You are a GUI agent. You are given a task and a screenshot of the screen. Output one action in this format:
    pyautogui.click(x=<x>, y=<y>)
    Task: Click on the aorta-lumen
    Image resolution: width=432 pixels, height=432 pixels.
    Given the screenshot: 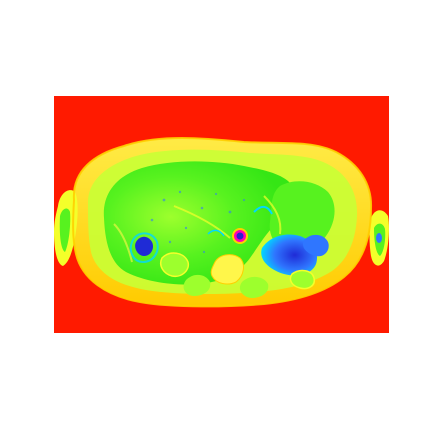 What is the action you would take?
    pyautogui.click(x=240, y=236)
    